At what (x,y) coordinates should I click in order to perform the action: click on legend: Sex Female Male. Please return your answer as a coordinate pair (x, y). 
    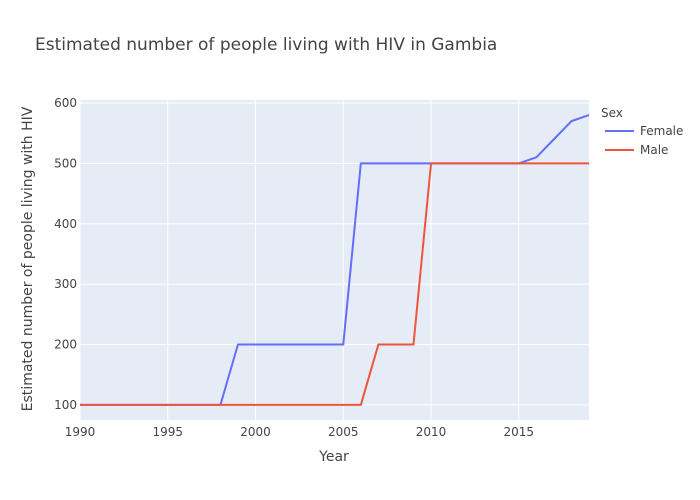
    Looking at the image, I should click on (642, 131).